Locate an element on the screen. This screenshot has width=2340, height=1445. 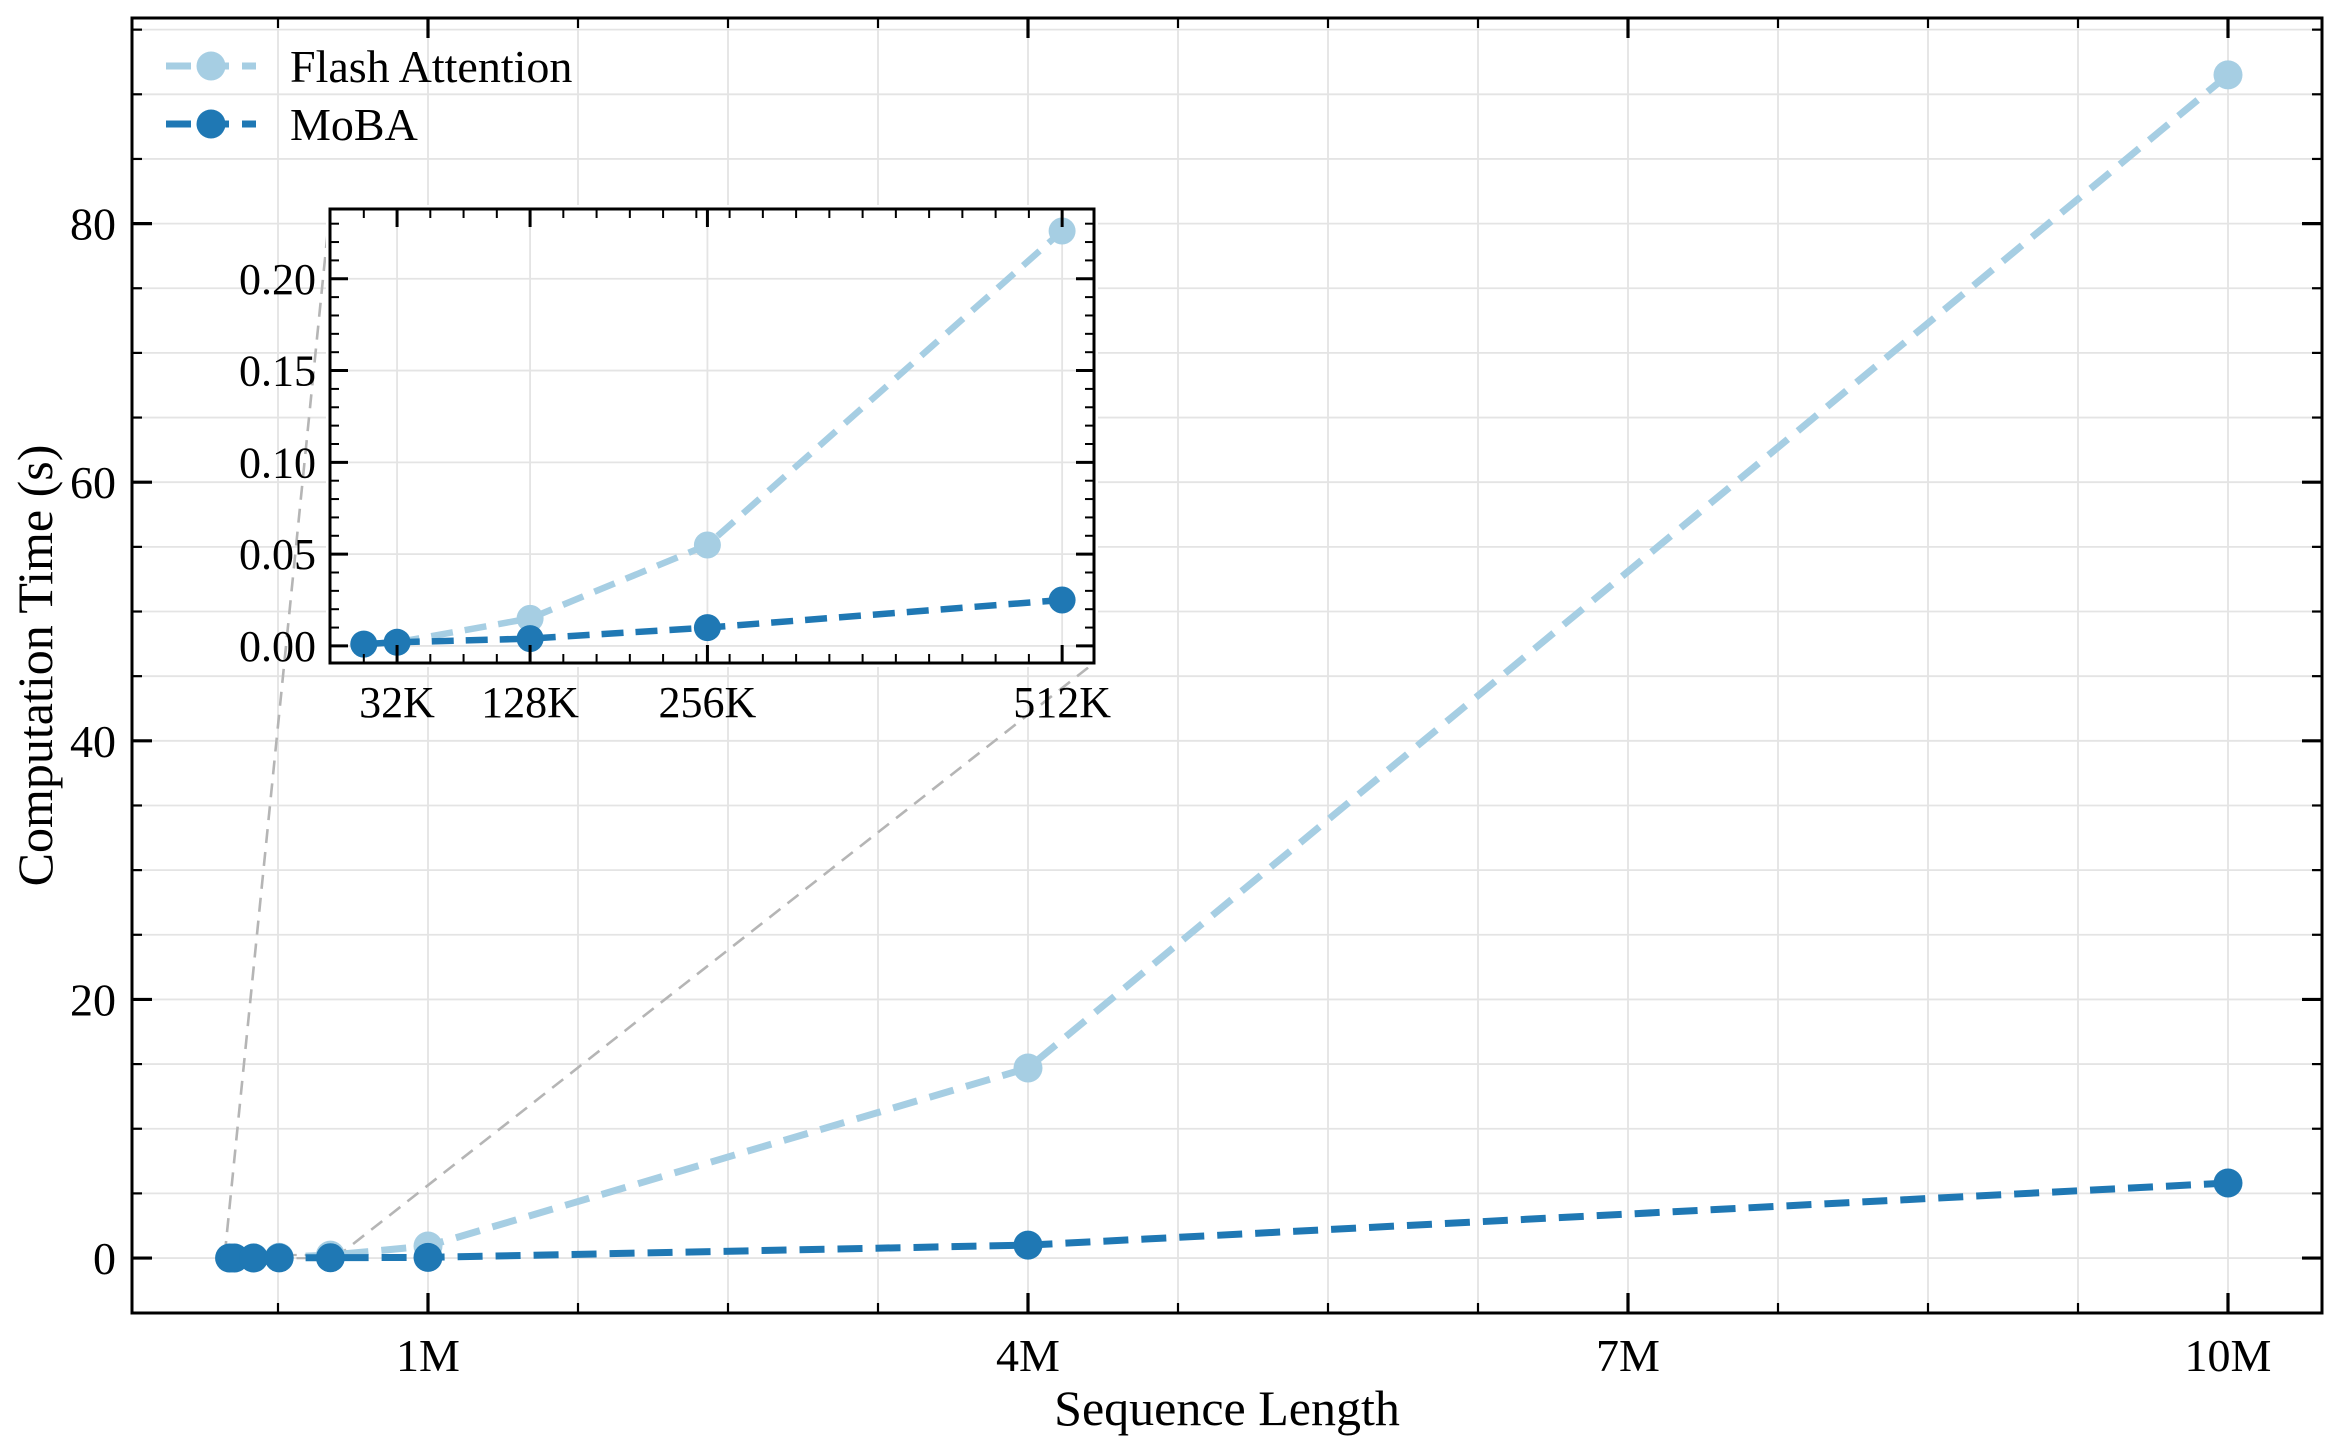
y-tick-label: 40 is located at coordinates (93, 741).